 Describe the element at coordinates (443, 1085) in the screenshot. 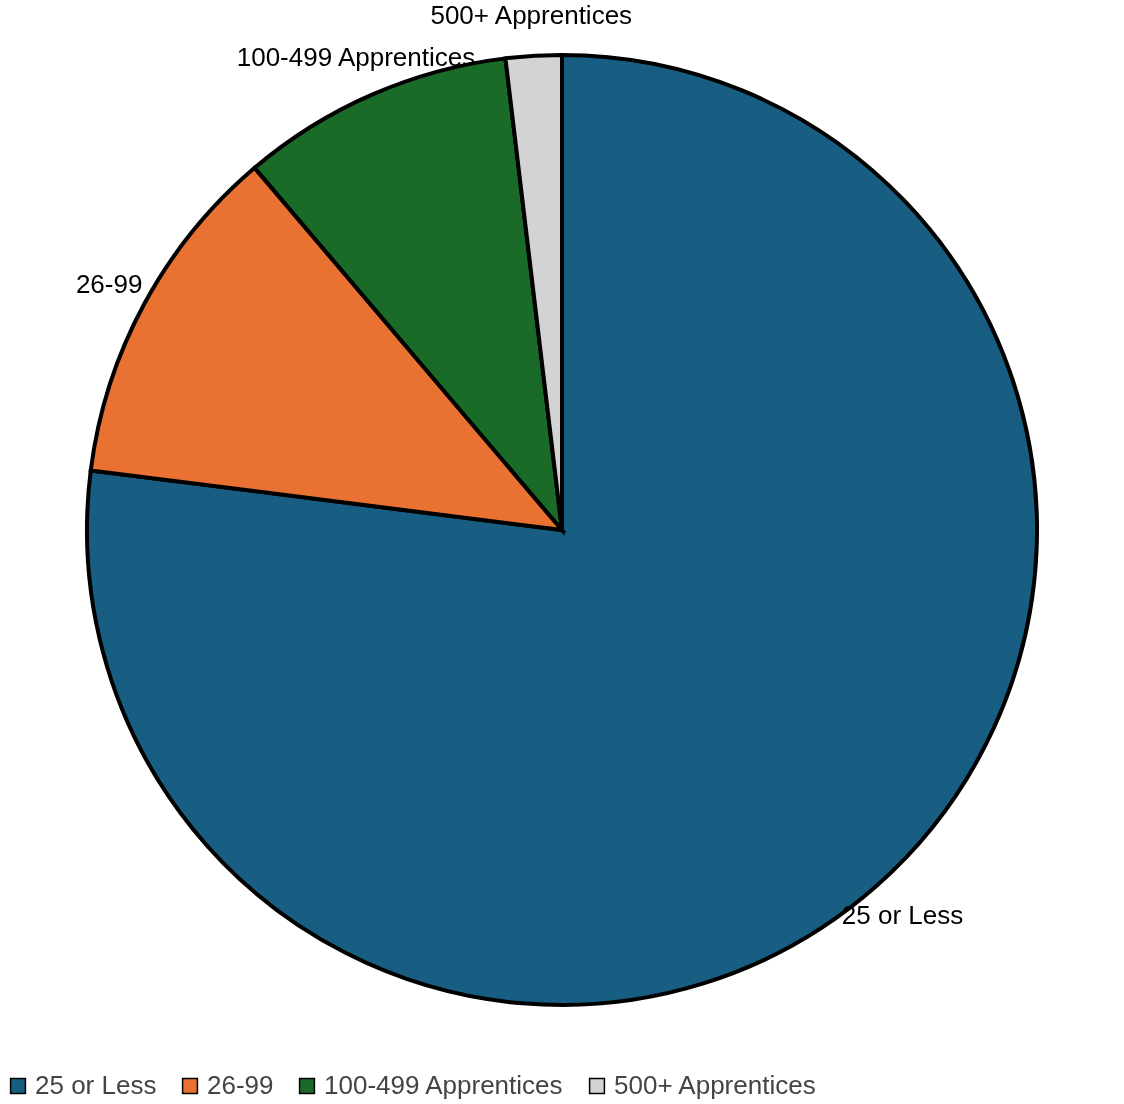

I see `legend-label: 100-499 Apprentices` at that location.